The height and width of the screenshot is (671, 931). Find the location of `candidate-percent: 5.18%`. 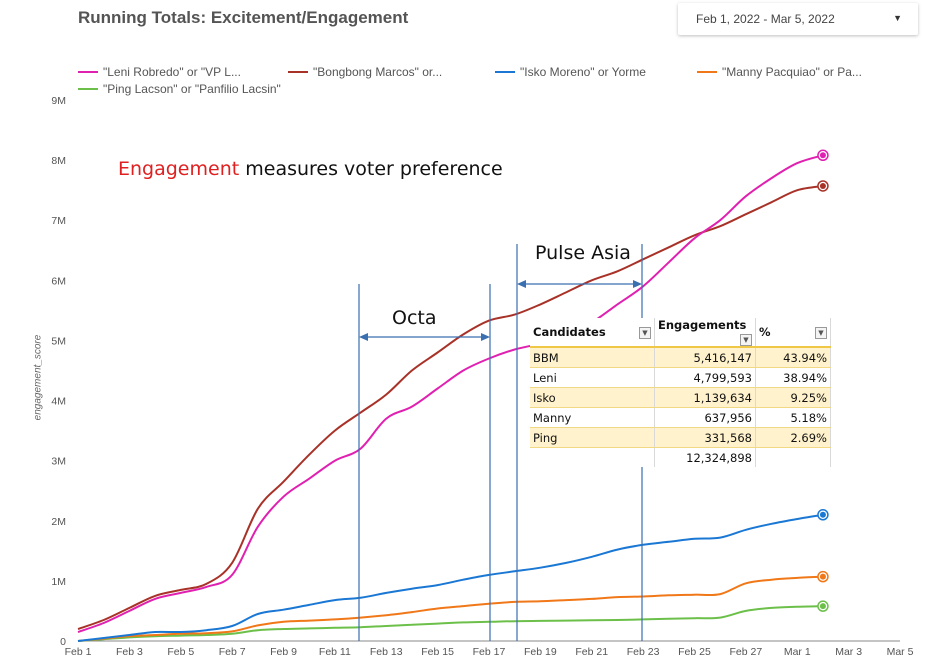

candidate-percent: 5.18% is located at coordinates (793, 417).